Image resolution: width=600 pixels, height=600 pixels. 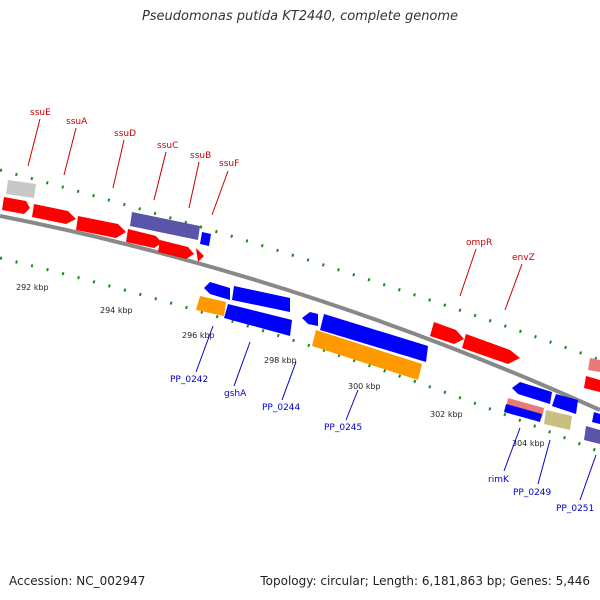 I want to click on label-ssuB: ssuB, so click(x=200, y=156).